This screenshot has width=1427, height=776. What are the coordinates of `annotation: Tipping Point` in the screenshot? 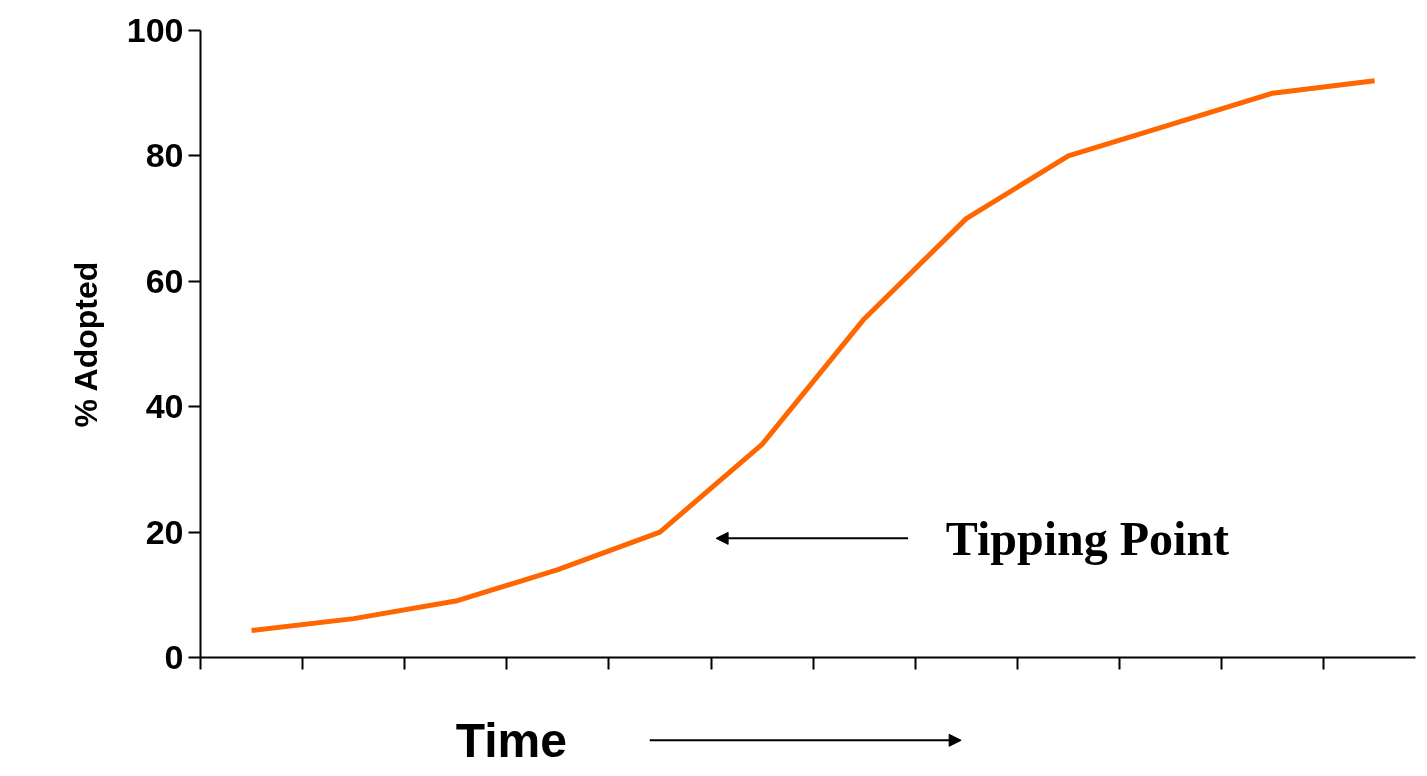 It's located at (1087, 538).